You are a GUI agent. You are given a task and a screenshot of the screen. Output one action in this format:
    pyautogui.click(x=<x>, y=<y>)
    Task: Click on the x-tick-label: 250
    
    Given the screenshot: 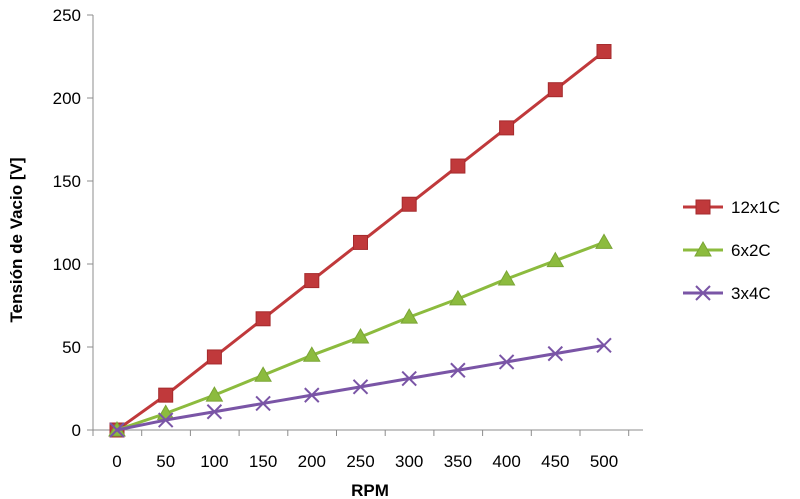 What is the action you would take?
    pyautogui.click(x=360, y=461)
    